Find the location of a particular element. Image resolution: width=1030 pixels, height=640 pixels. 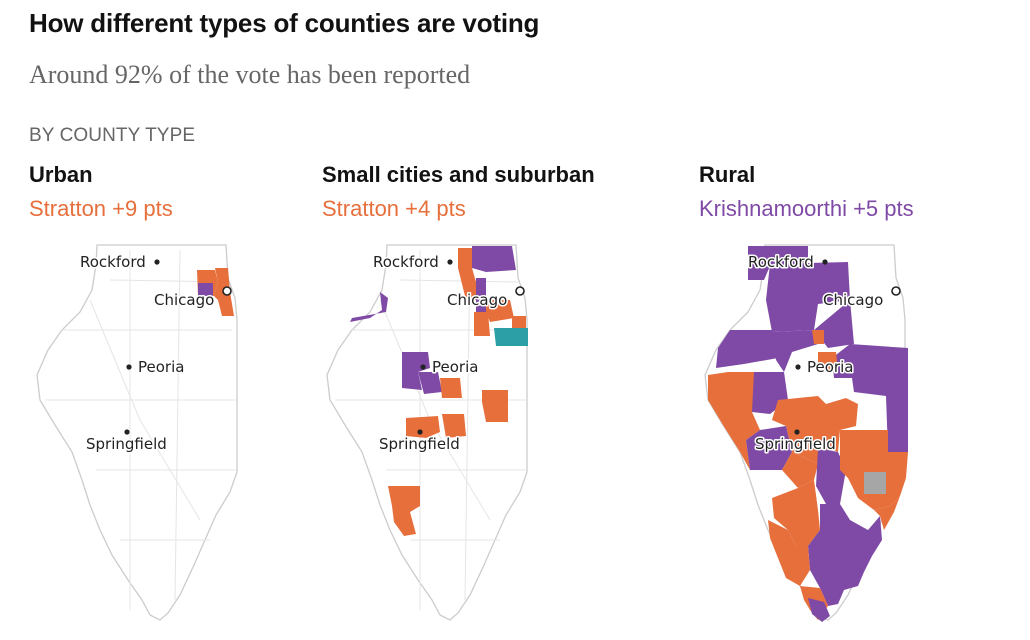

panel-title-urban: Urban is located at coordinates (61, 174).